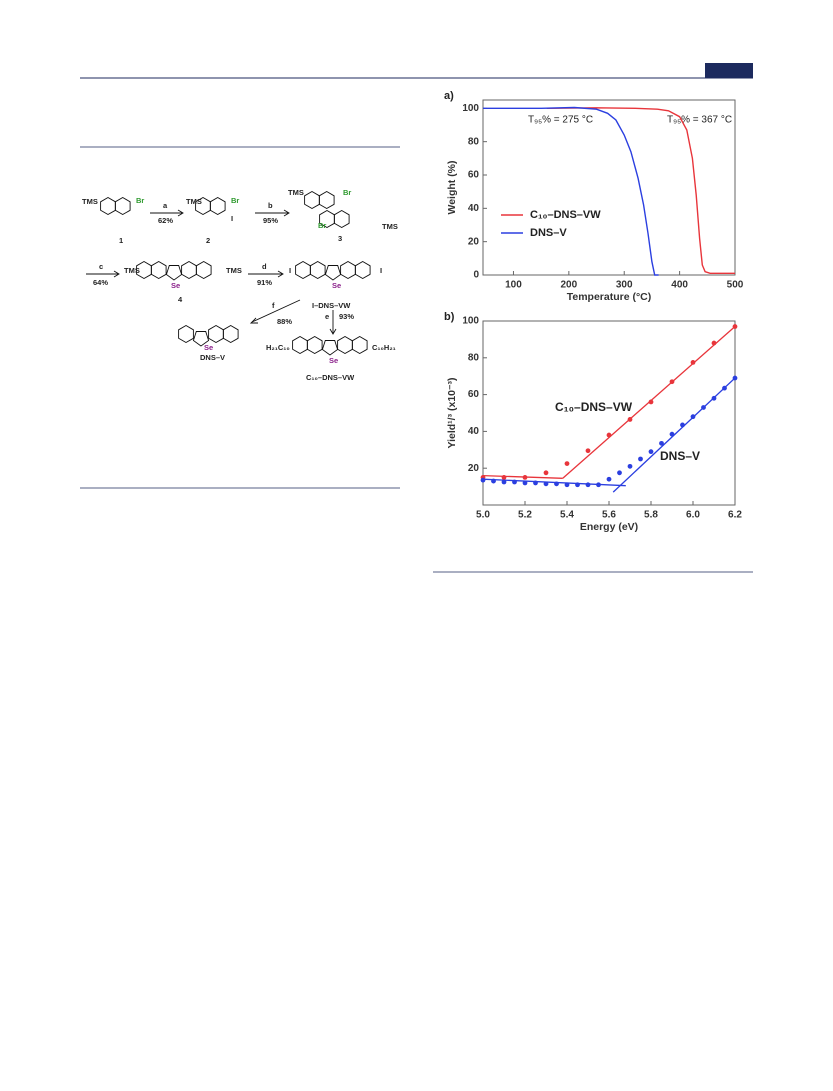 Image resolution: width=833 pixels, height=1091 pixels. I want to click on x-axis-label: Temperature (°C), so click(609, 297).